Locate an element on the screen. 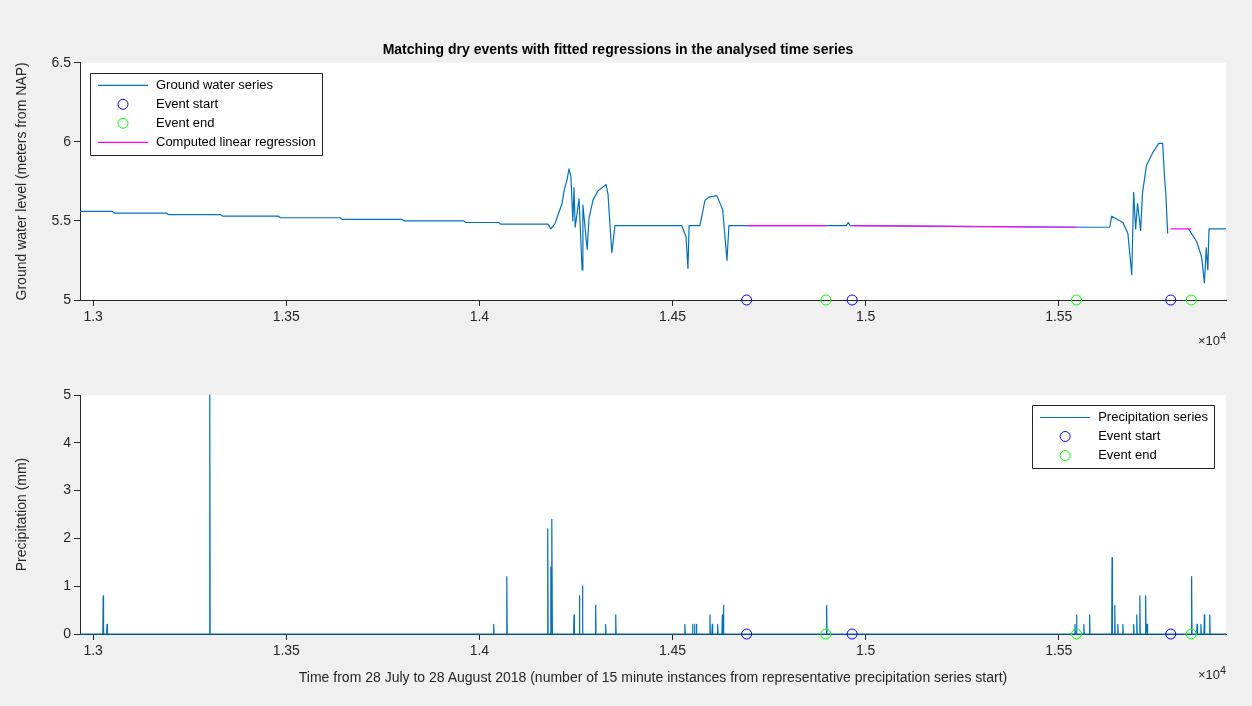 This screenshot has width=1252, height=706. y-tick-label: 3 is located at coordinates (67, 489).